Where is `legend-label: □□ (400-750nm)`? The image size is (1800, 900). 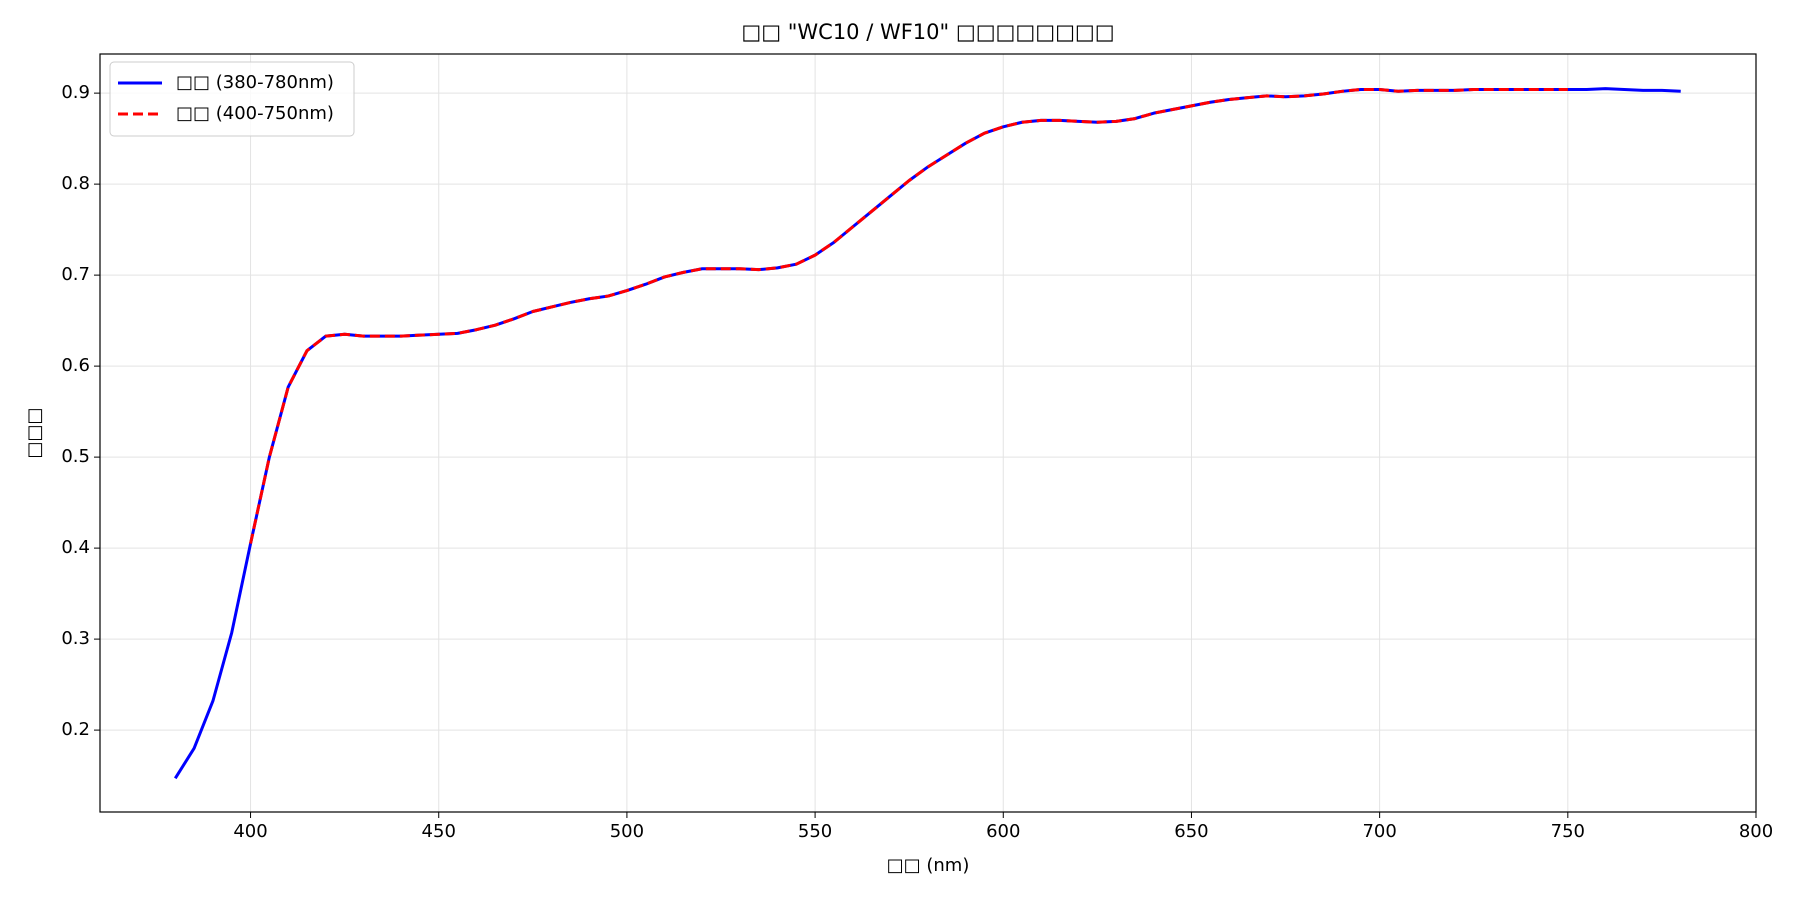 legend-label: □□ (400-750nm) is located at coordinates (255, 113).